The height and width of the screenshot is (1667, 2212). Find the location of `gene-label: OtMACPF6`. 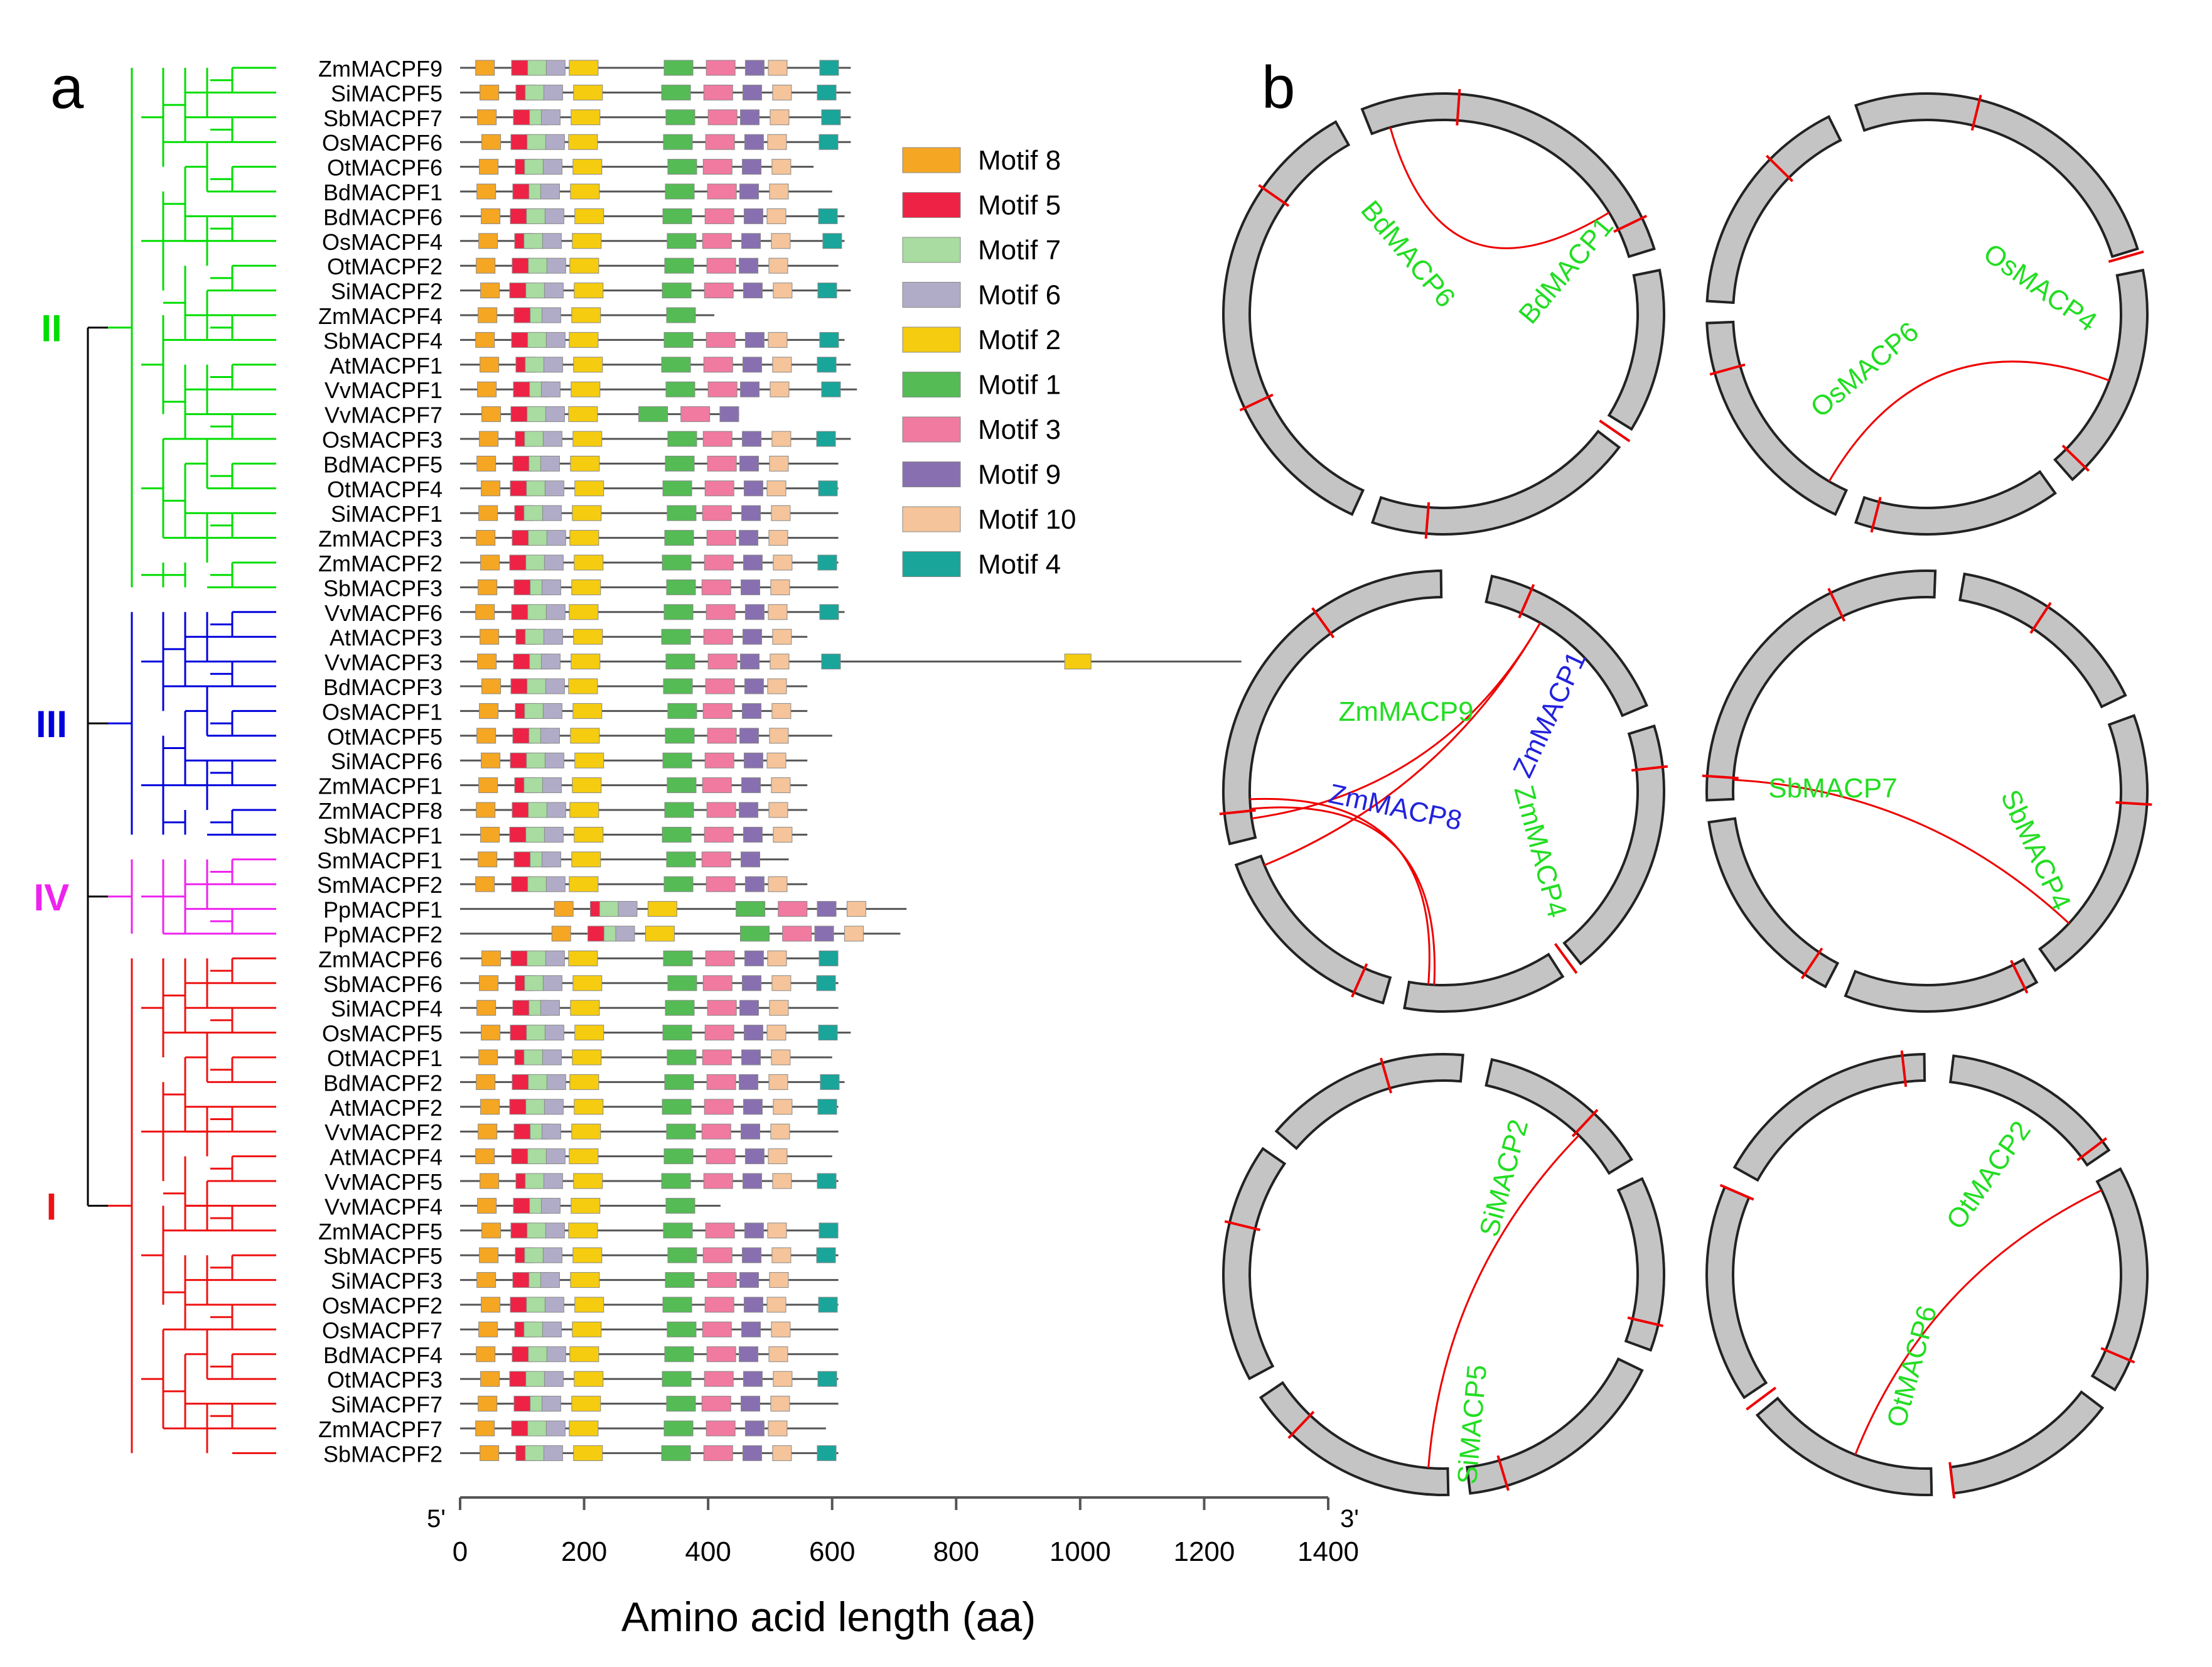

gene-label: OtMACPF6 is located at coordinates (385, 168).